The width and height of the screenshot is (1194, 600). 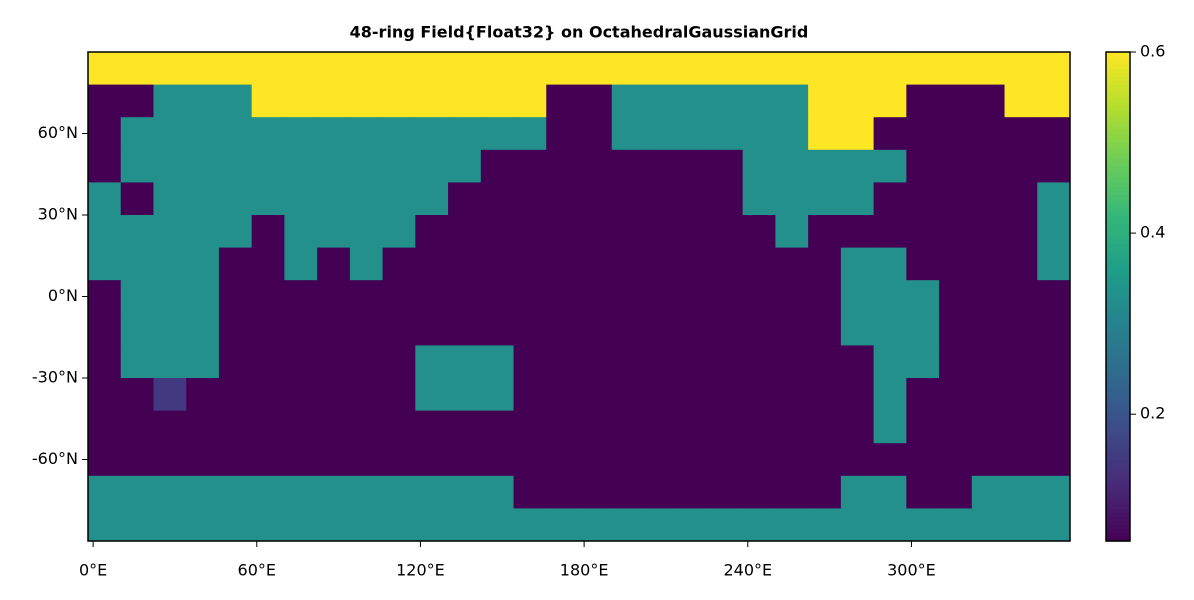 I want to click on y-tick-label: -60°N, so click(x=55, y=458).